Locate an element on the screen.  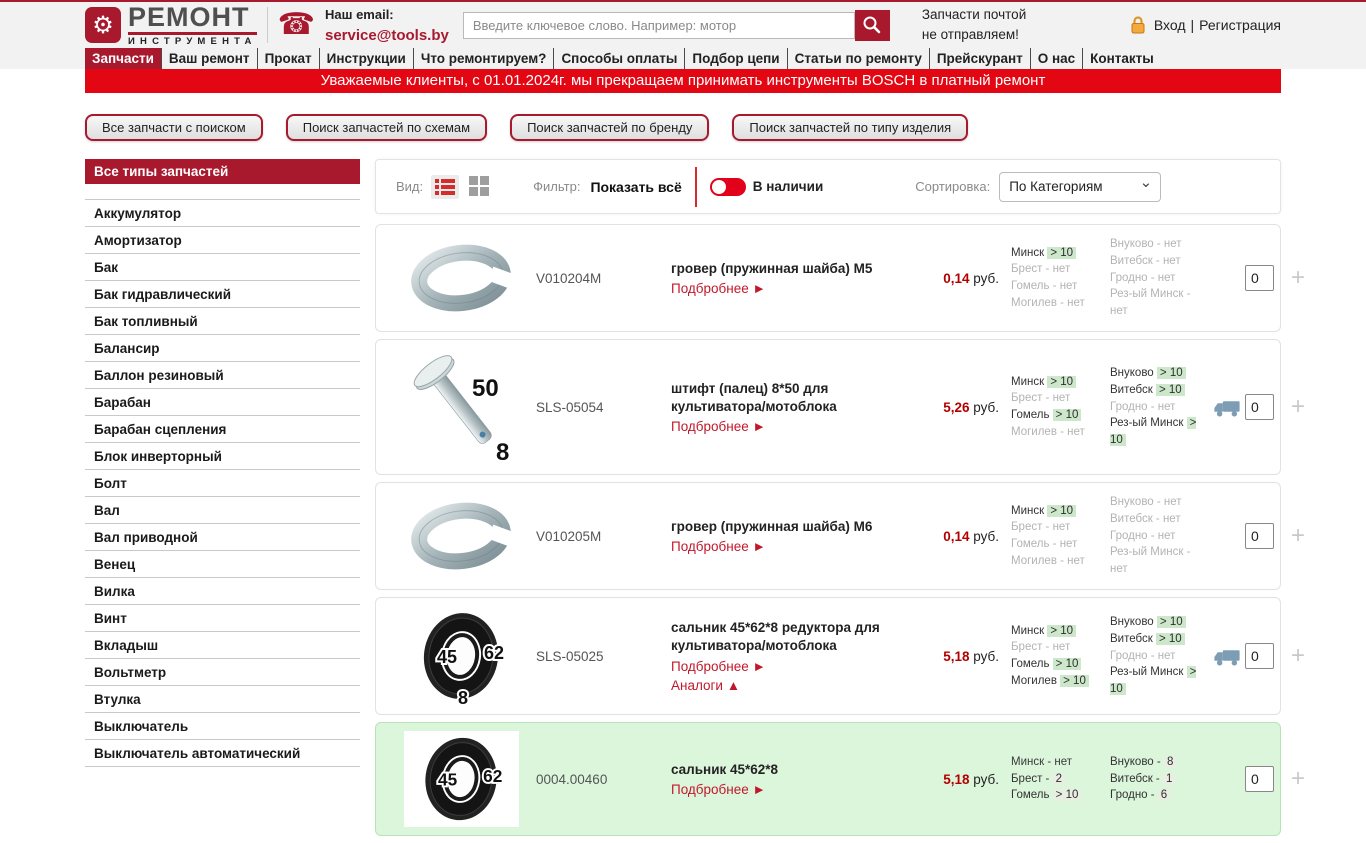
product-analogs-link: Аналоги ▲ is located at coordinates (706, 685).